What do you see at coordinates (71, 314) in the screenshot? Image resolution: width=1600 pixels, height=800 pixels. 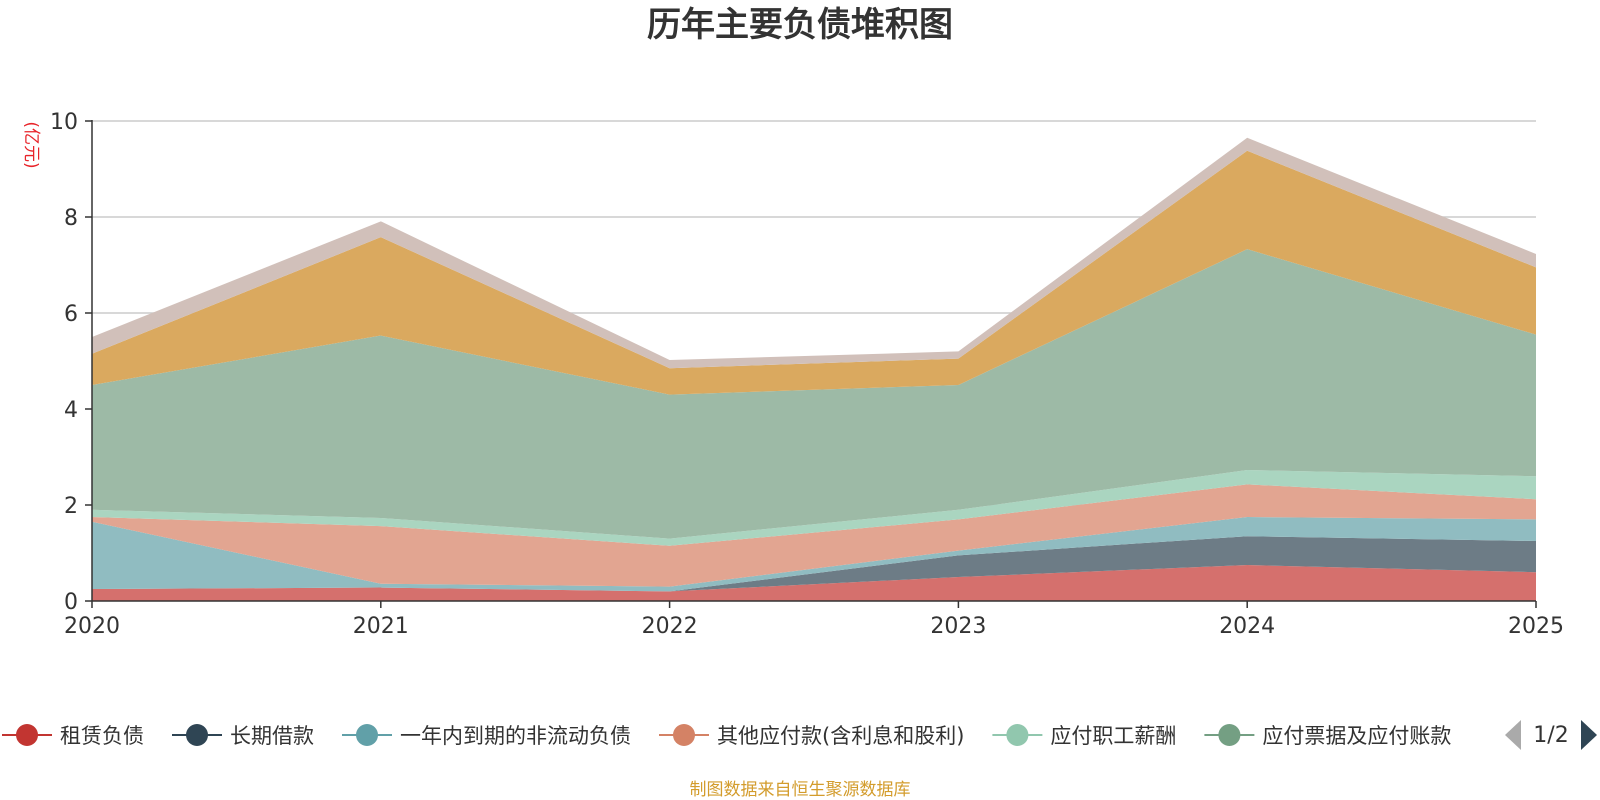 I see `y-tick-label: 6` at bounding box center [71, 314].